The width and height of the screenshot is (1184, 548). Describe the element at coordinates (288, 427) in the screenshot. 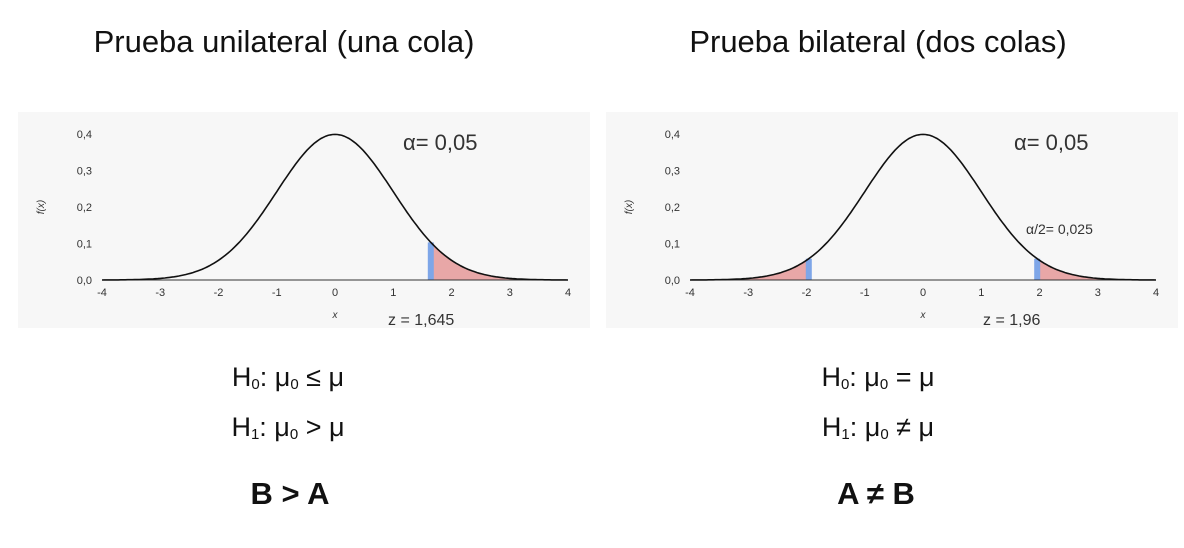

I see `alternative-hypothesis: H1: μ0 > μ` at that location.